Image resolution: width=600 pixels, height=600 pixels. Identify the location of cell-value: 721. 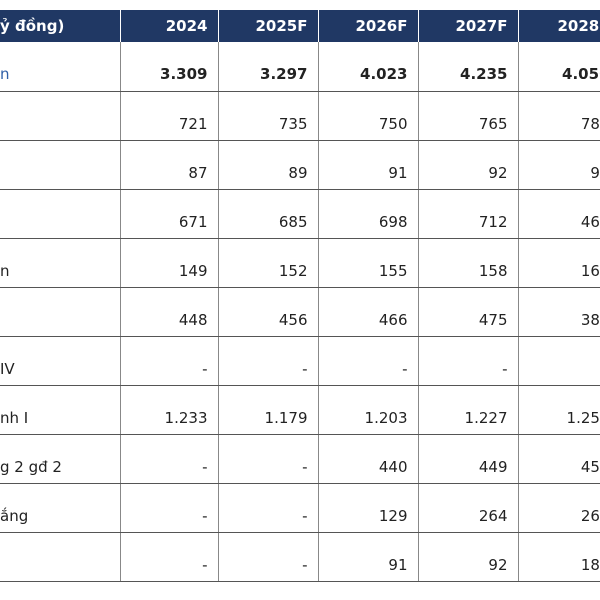
(169, 116).